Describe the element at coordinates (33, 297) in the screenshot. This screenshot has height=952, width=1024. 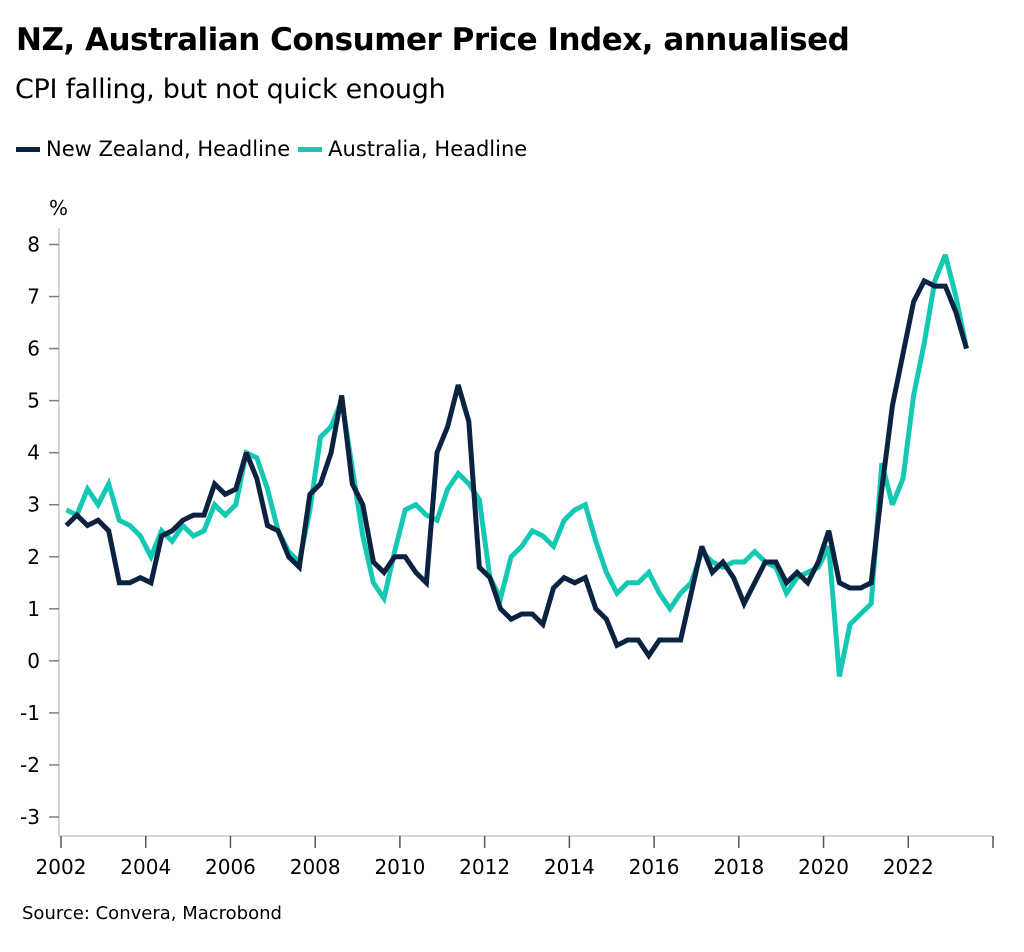
I see `y-tick-label: 7` at that location.